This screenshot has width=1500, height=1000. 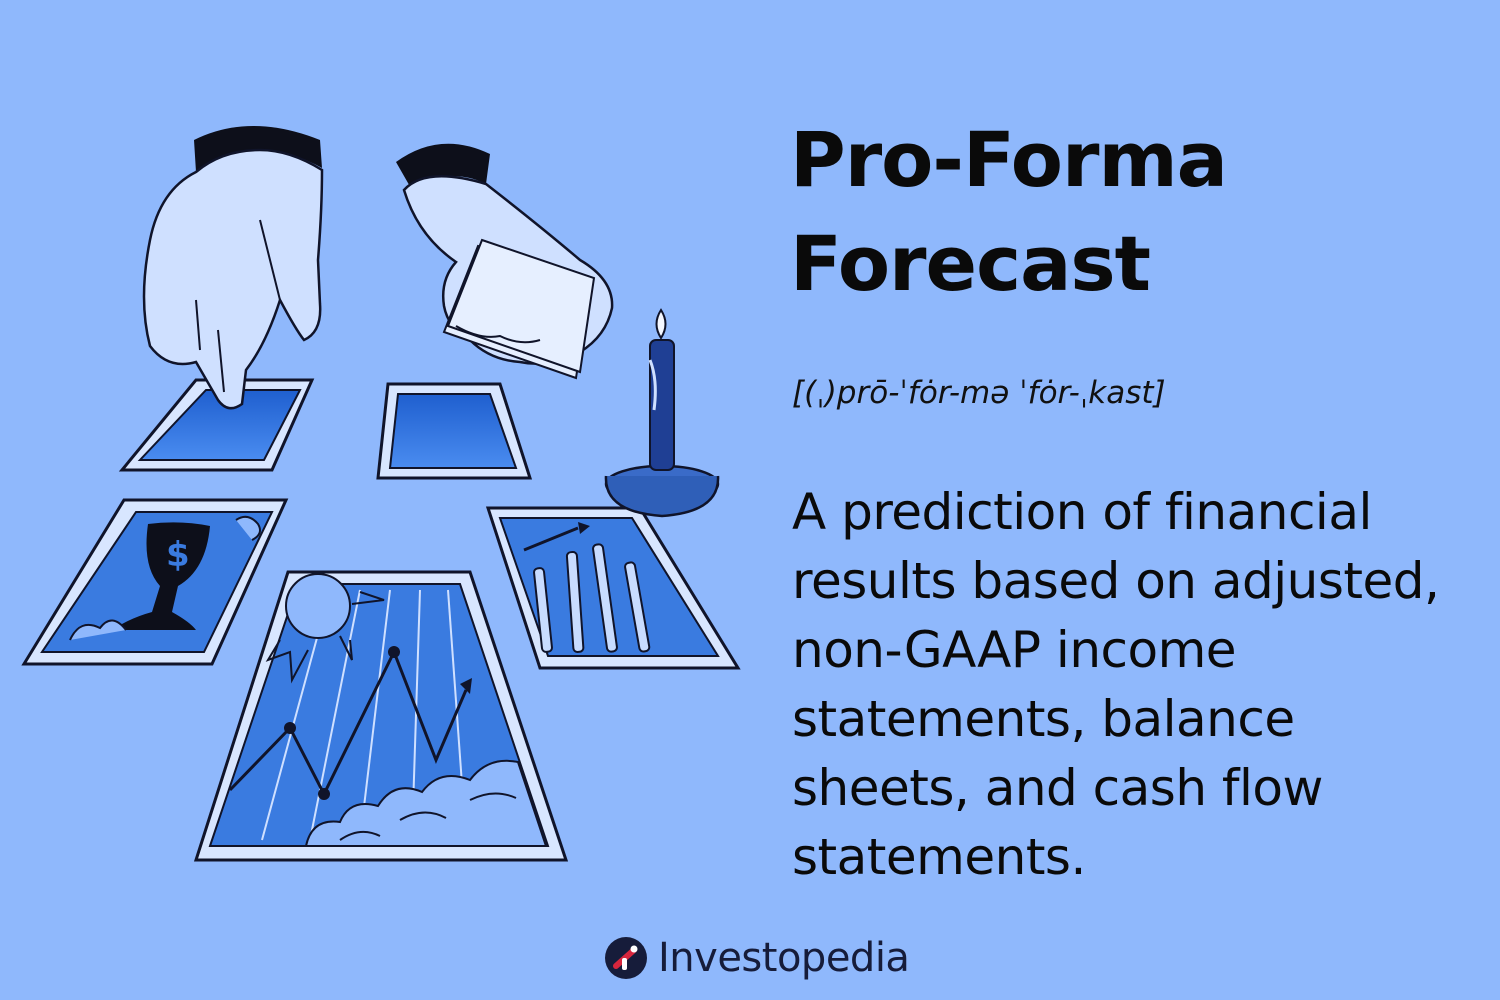 What do you see at coordinates (939, 857) in the screenshot?
I see `definition-line: statements.` at bounding box center [939, 857].